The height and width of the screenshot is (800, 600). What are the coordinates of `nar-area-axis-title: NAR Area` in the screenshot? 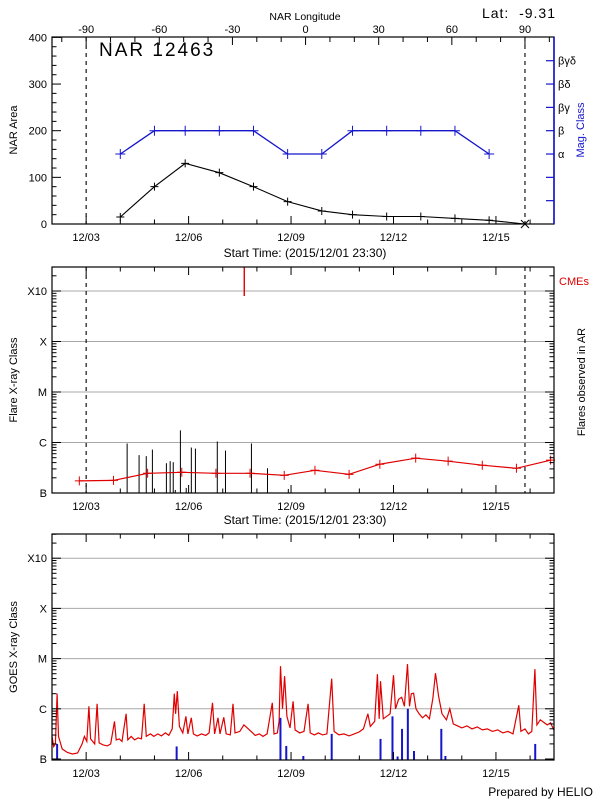 It's located at (14, 130).